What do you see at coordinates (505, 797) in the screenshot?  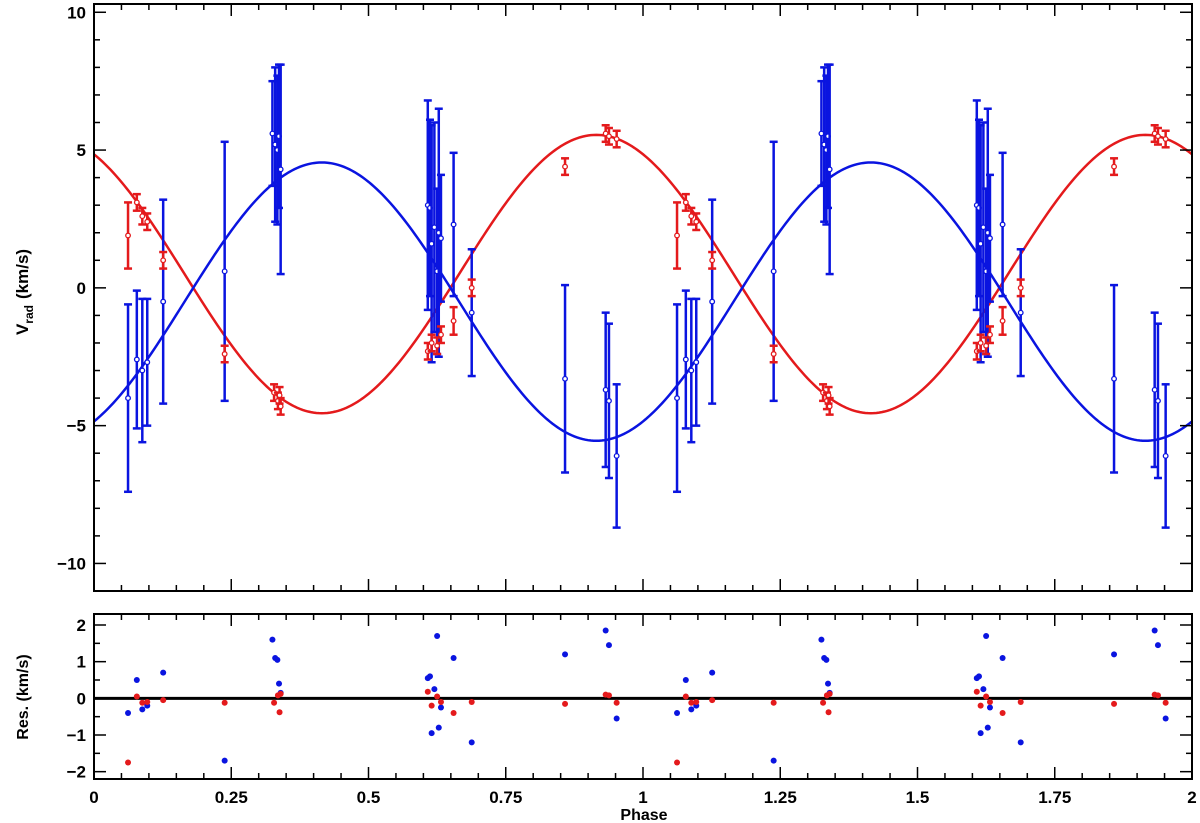 I see `x-tick-label: 0.75` at bounding box center [505, 797].